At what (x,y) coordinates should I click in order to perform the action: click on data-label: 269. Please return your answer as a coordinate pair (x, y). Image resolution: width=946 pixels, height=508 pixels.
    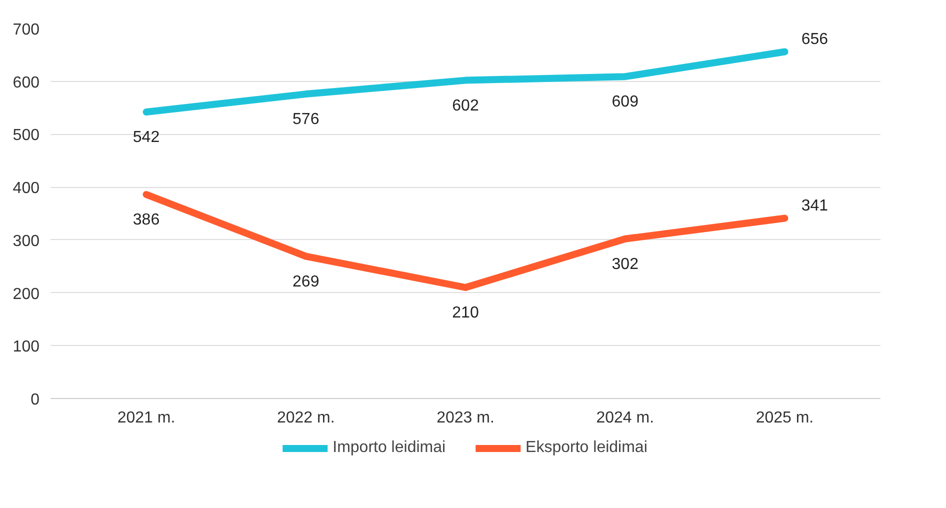
    Looking at the image, I should click on (306, 281).